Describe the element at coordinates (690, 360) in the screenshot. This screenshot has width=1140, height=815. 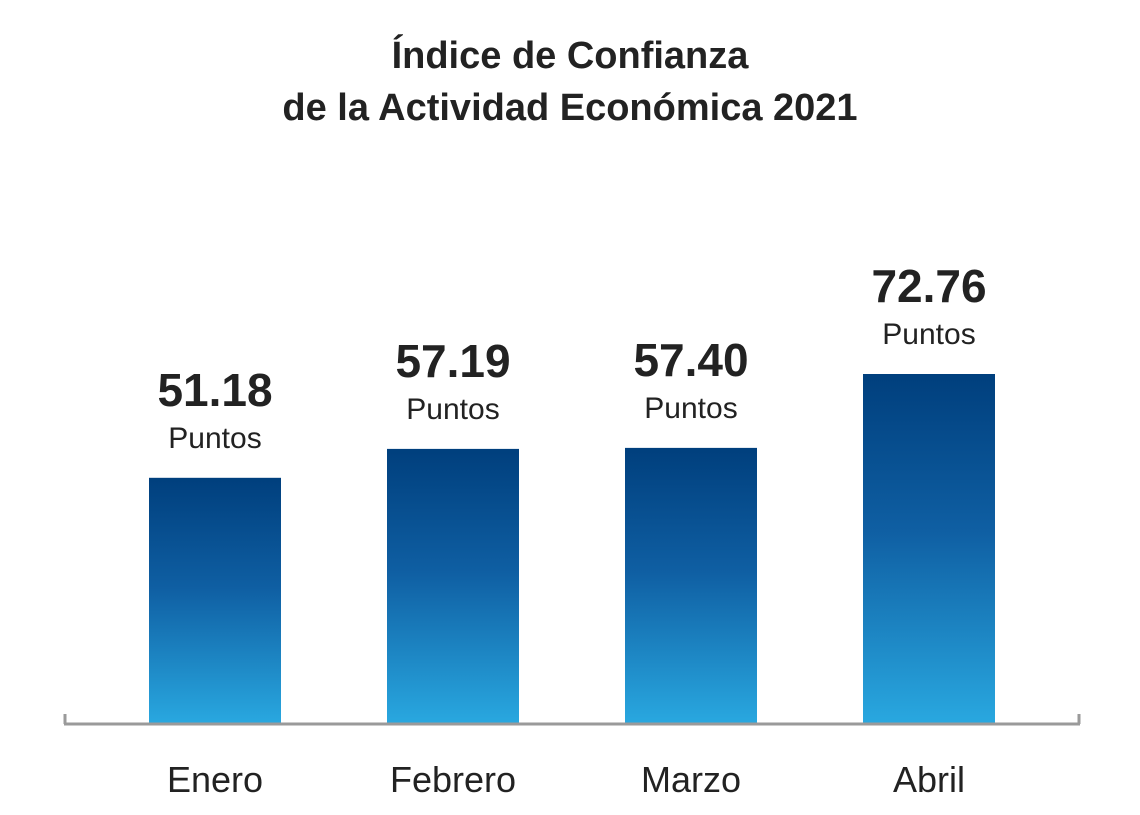
I see `value-label-marzo: 57.40` at that location.